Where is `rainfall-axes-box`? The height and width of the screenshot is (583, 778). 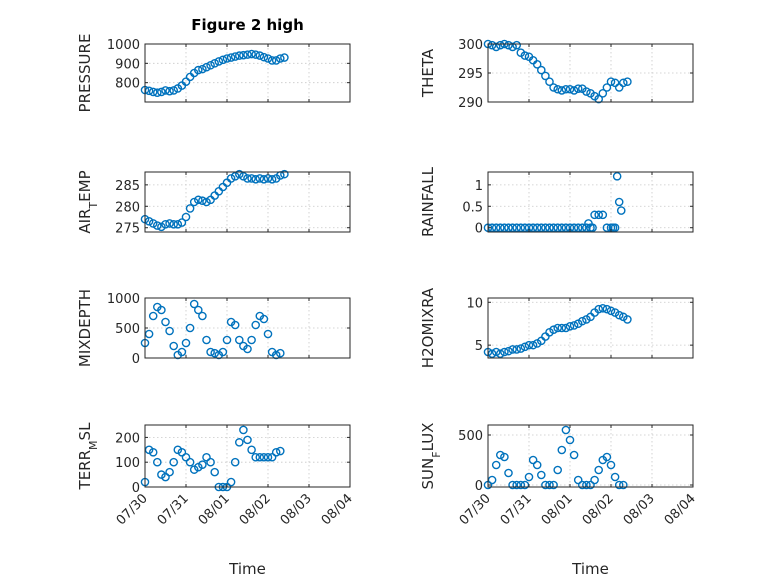 rainfall-axes-box is located at coordinates (590, 202).